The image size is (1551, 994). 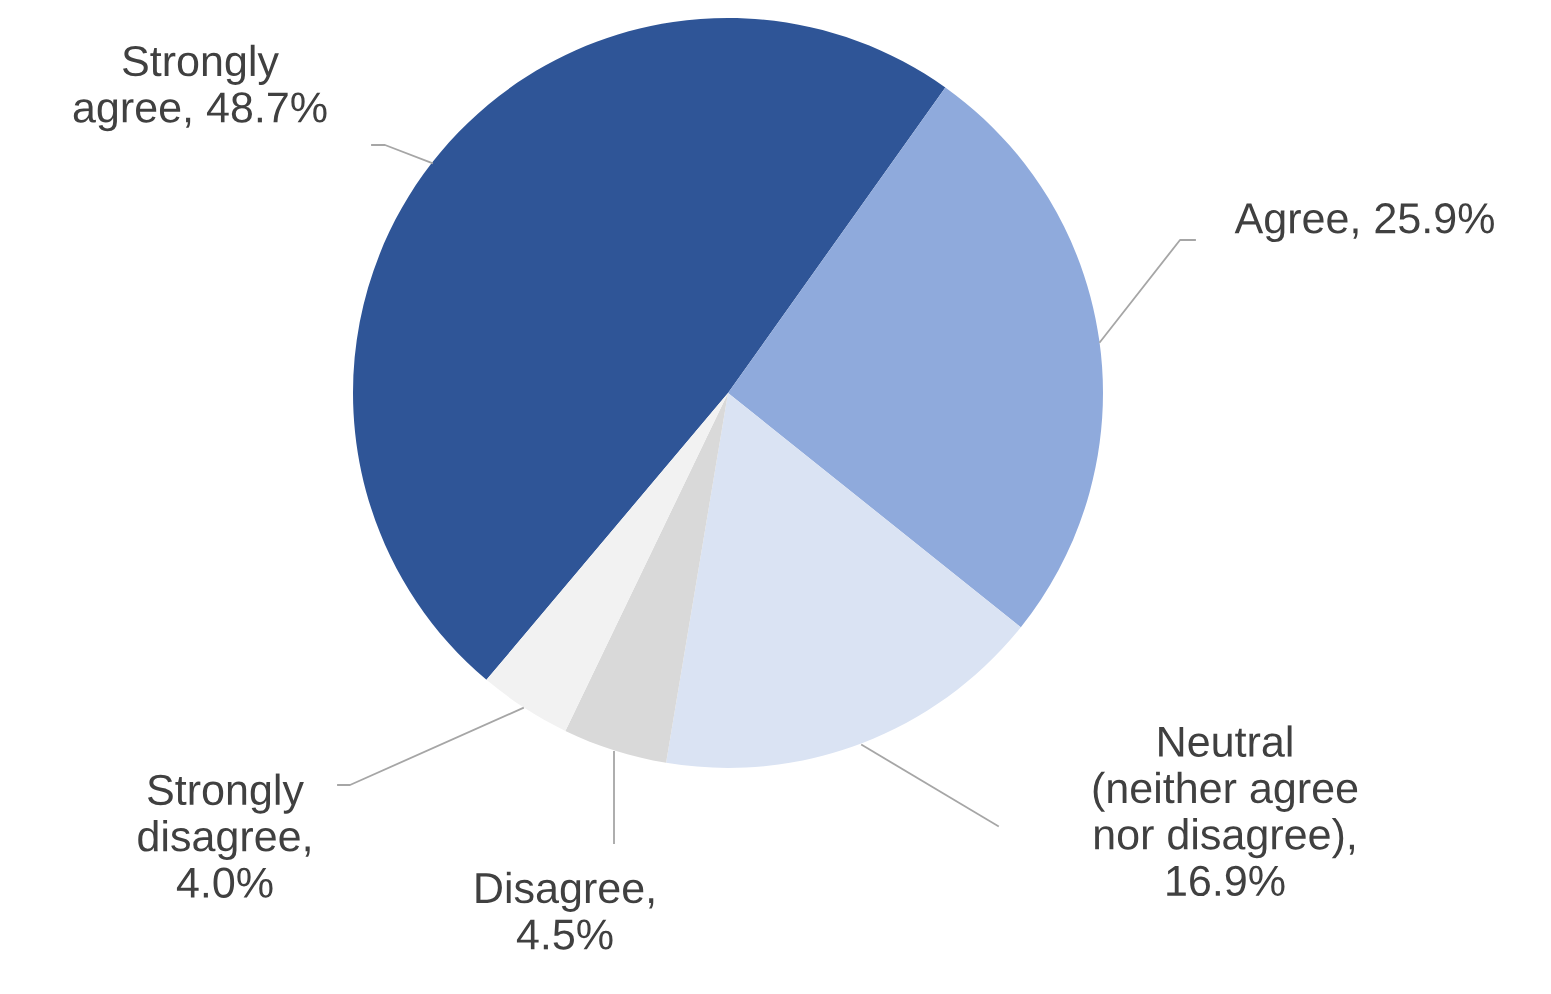 What do you see at coordinates (1225, 811) in the screenshot?
I see `slice-label: Neutral (neither agree nor disagree), 16.9%` at bounding box center [1225, 811].